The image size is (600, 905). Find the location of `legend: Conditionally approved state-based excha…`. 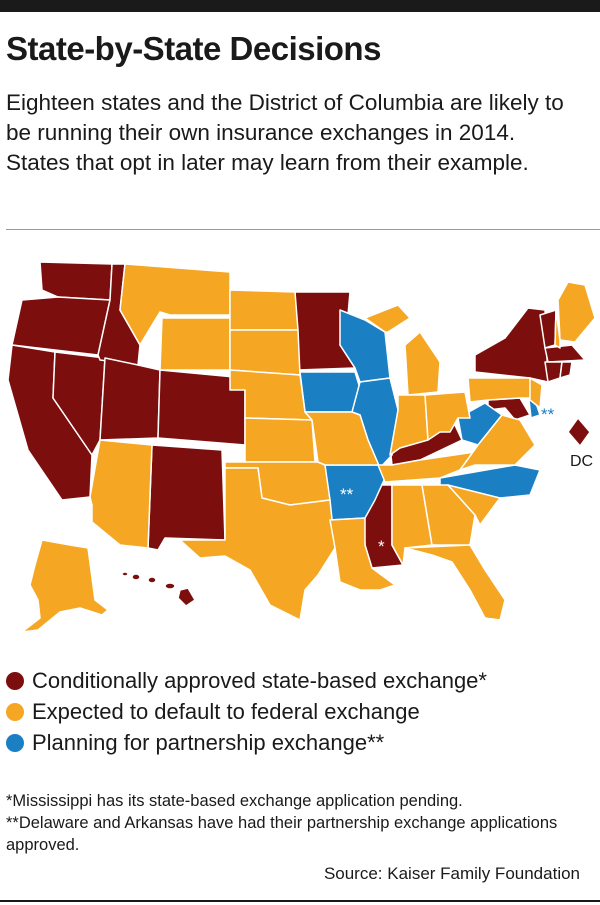

legend: Conditionally approved state-based excha… is located at coordinates (246, 711).